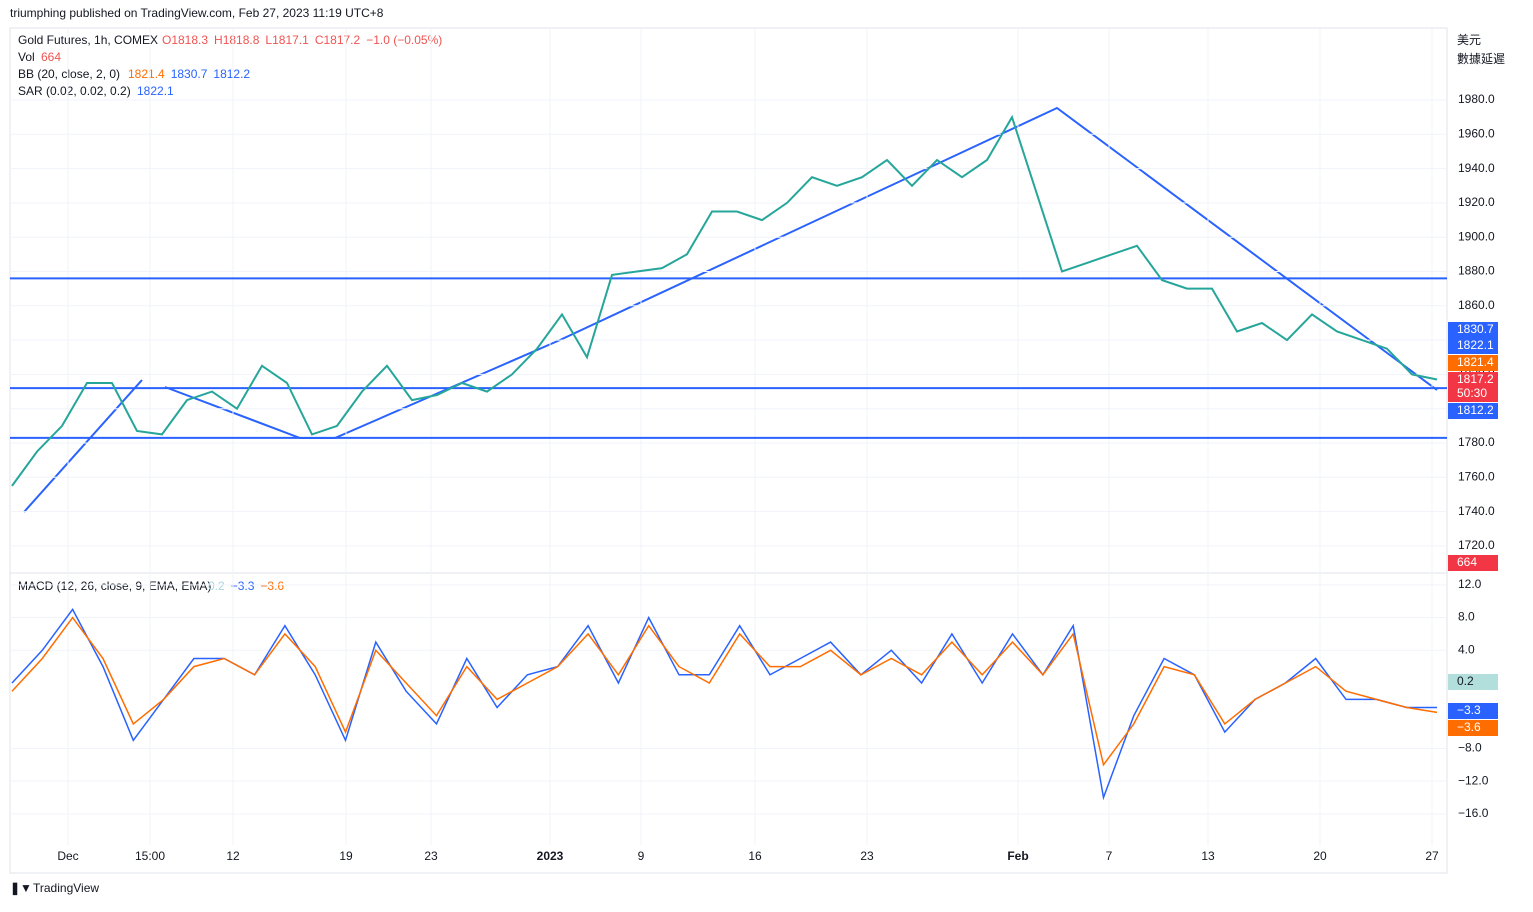 This screenshot has height=912, width=1533. Describe the element at coordinates (74, 91) in the screenshot. I see `sar-label: SAR (0.02, 0.02, 0.2)` at that location.